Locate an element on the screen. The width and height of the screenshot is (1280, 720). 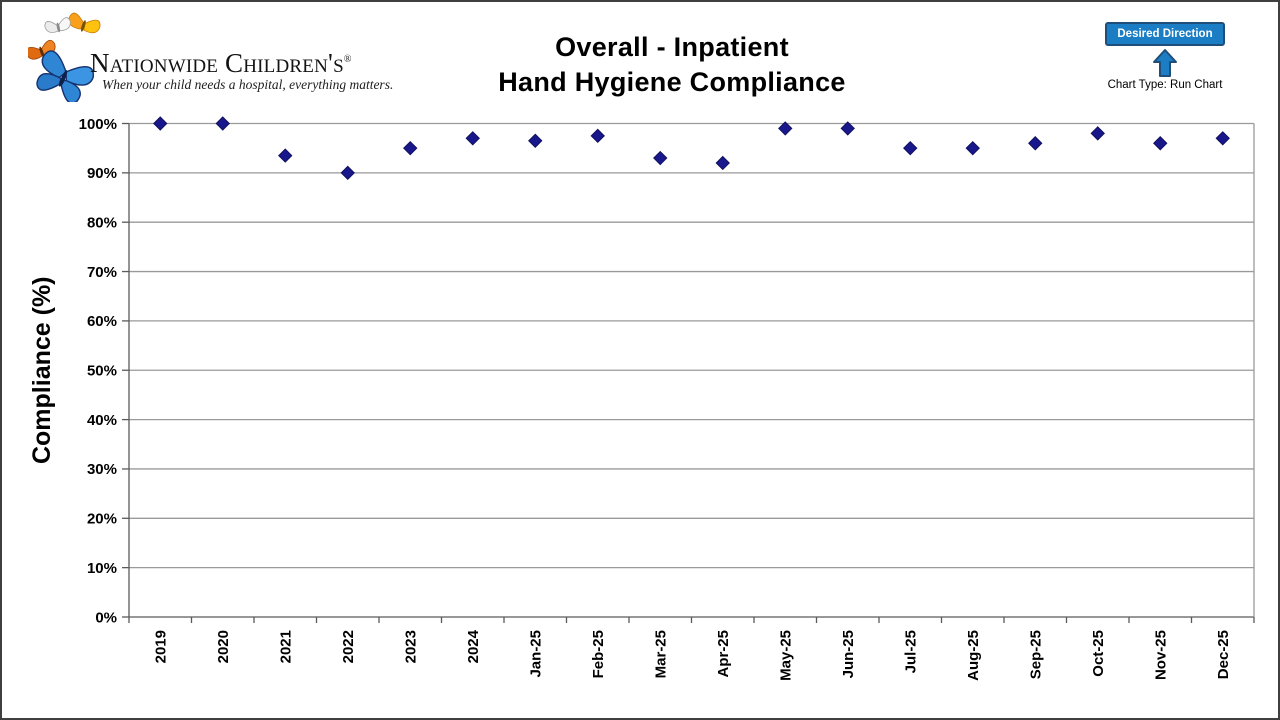
svg-text: 80% is located at coordinates (102, 222).